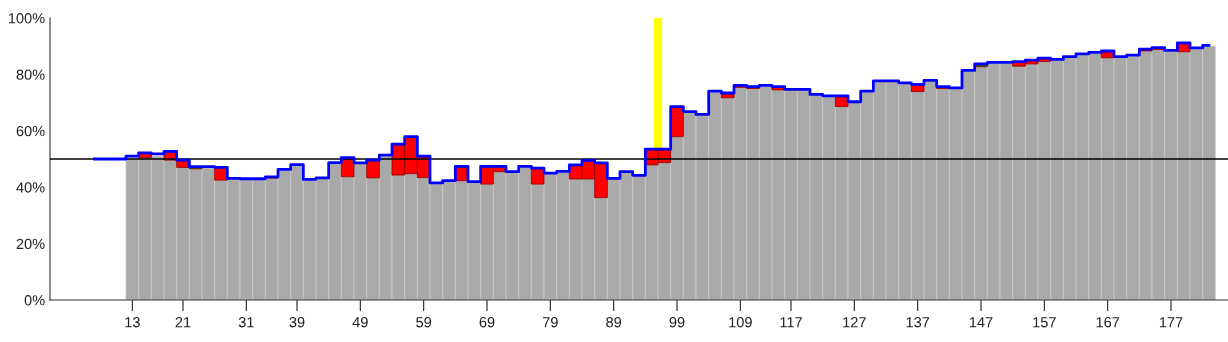  What do you see at coordinates (1108, 322) in the screenshot?
I see `x-tick-label: 167` at bounding box center [1108, 322].